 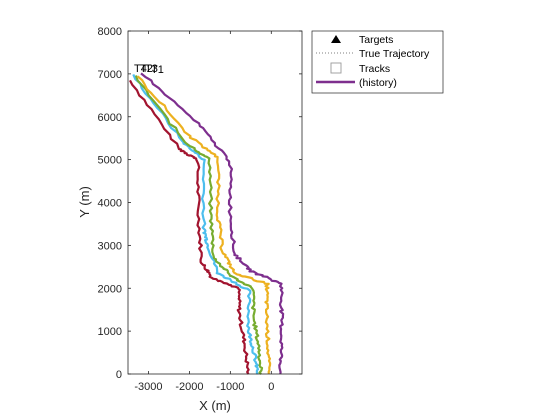 I want to click on y-tick-label: 5000, so click(x=110, y=161).